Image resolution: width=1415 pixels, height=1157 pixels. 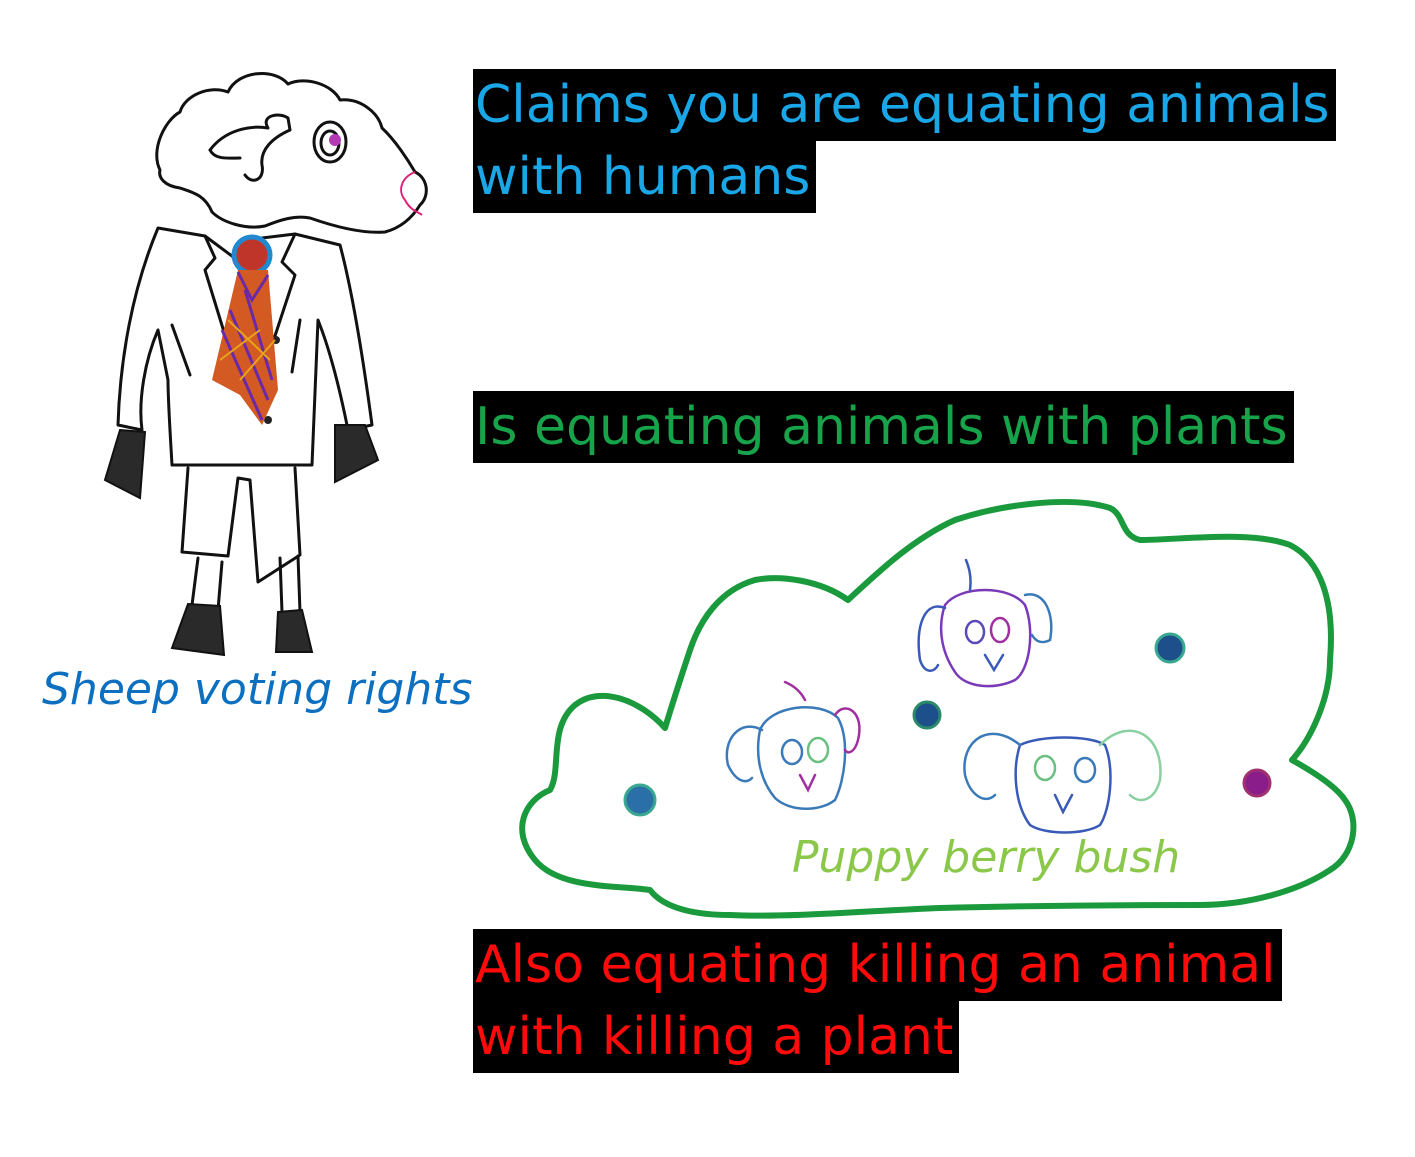 I want to click on claim3-line2: with killing a plant, so click(x=716, y=1037).